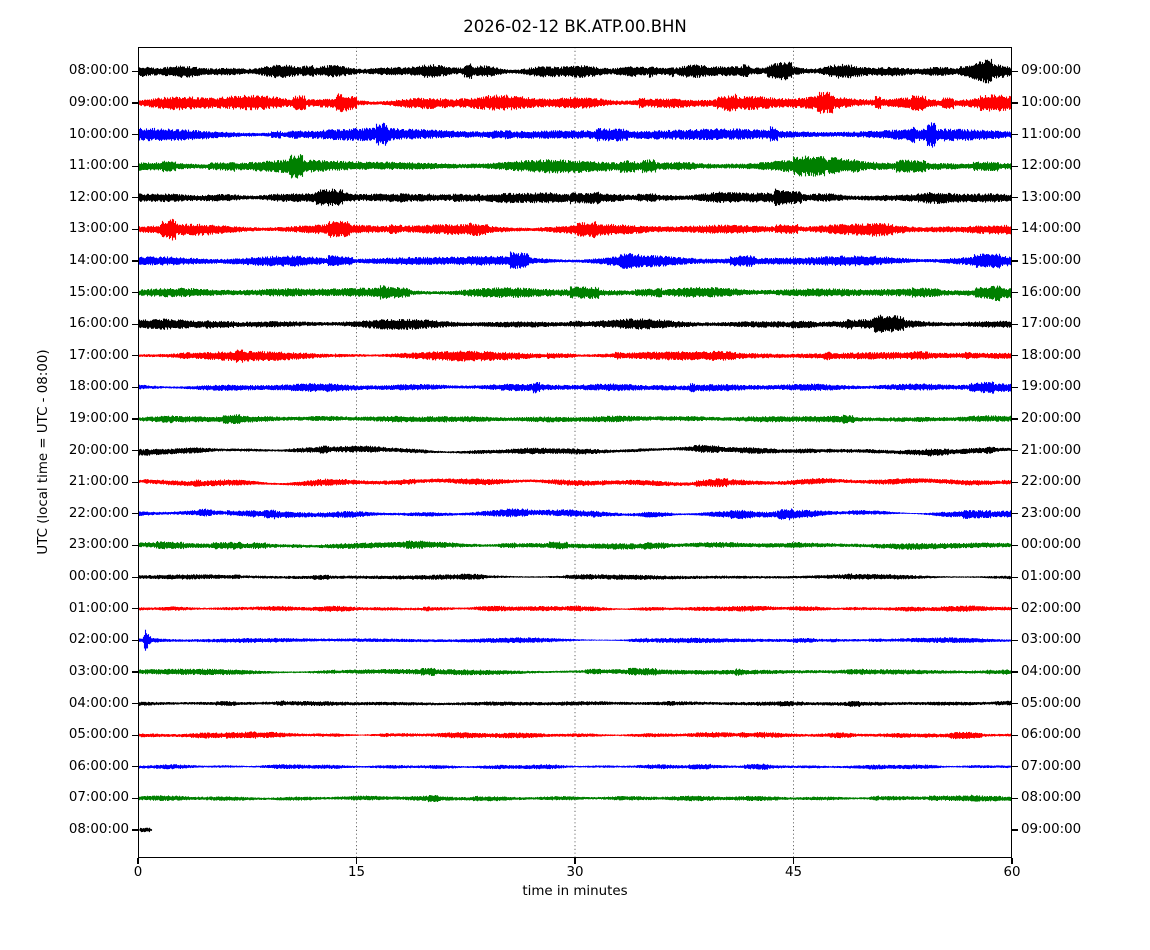 This screenshot has height=950, width=1150. I want to click on utc-left-label: 22:00:00, so click(98, 513).